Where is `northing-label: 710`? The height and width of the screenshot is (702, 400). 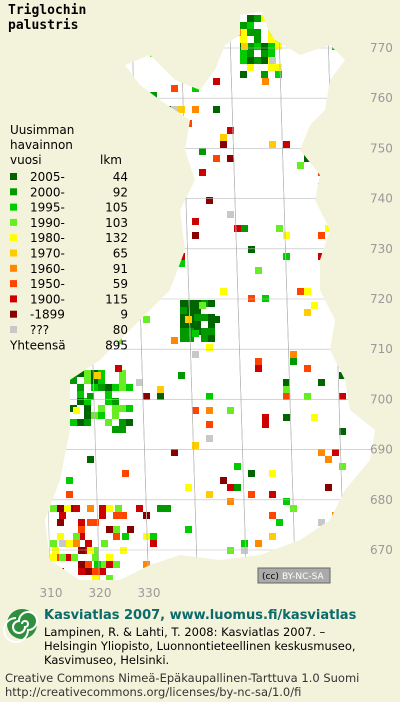 northing-label: 710 is located at coordinates (381, 349).